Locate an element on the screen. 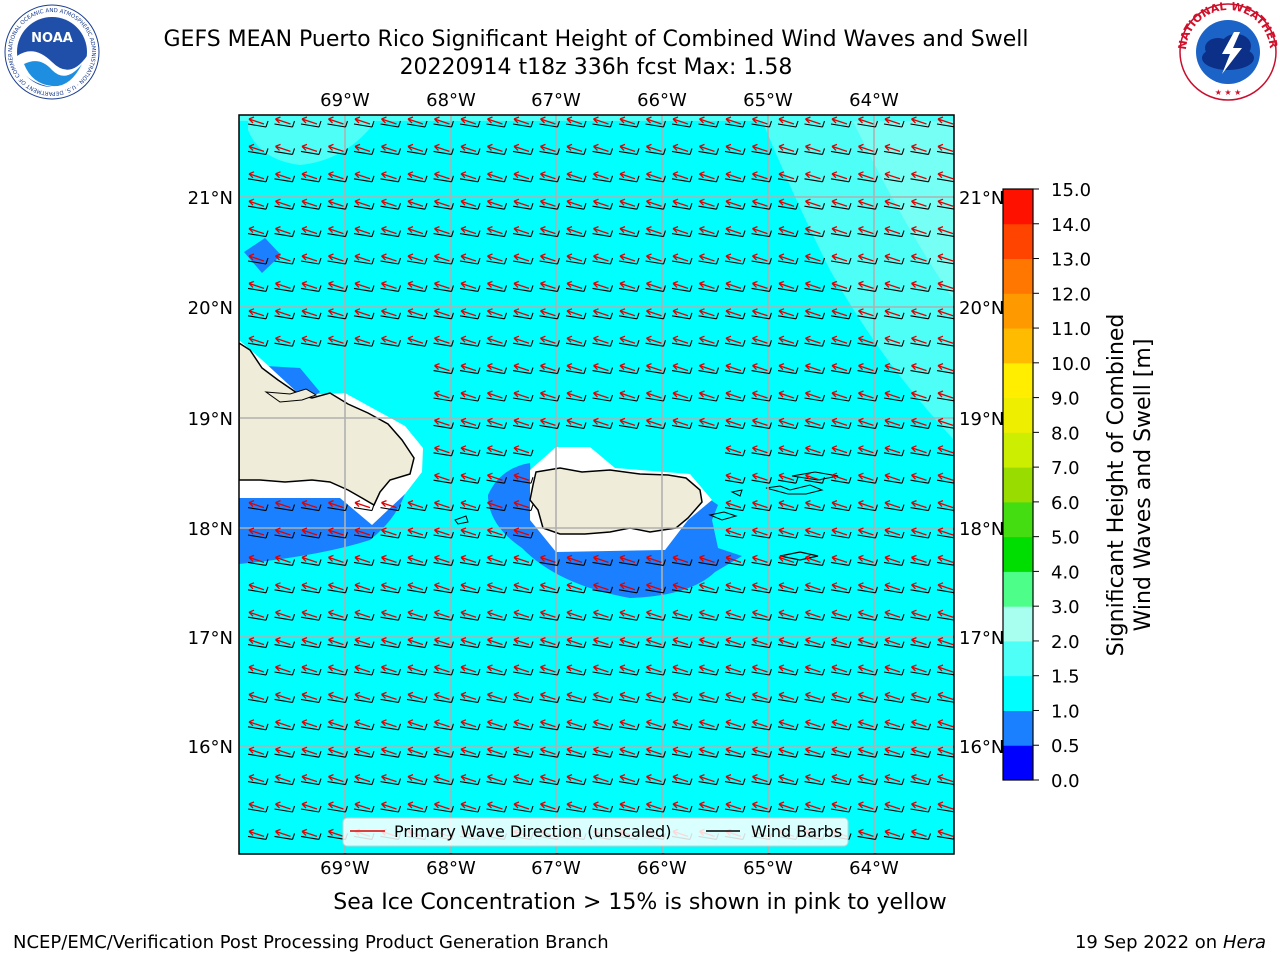 This screenshot has height=960, width=1280. lat-label: 16°N is located at coordinates (210, 747).